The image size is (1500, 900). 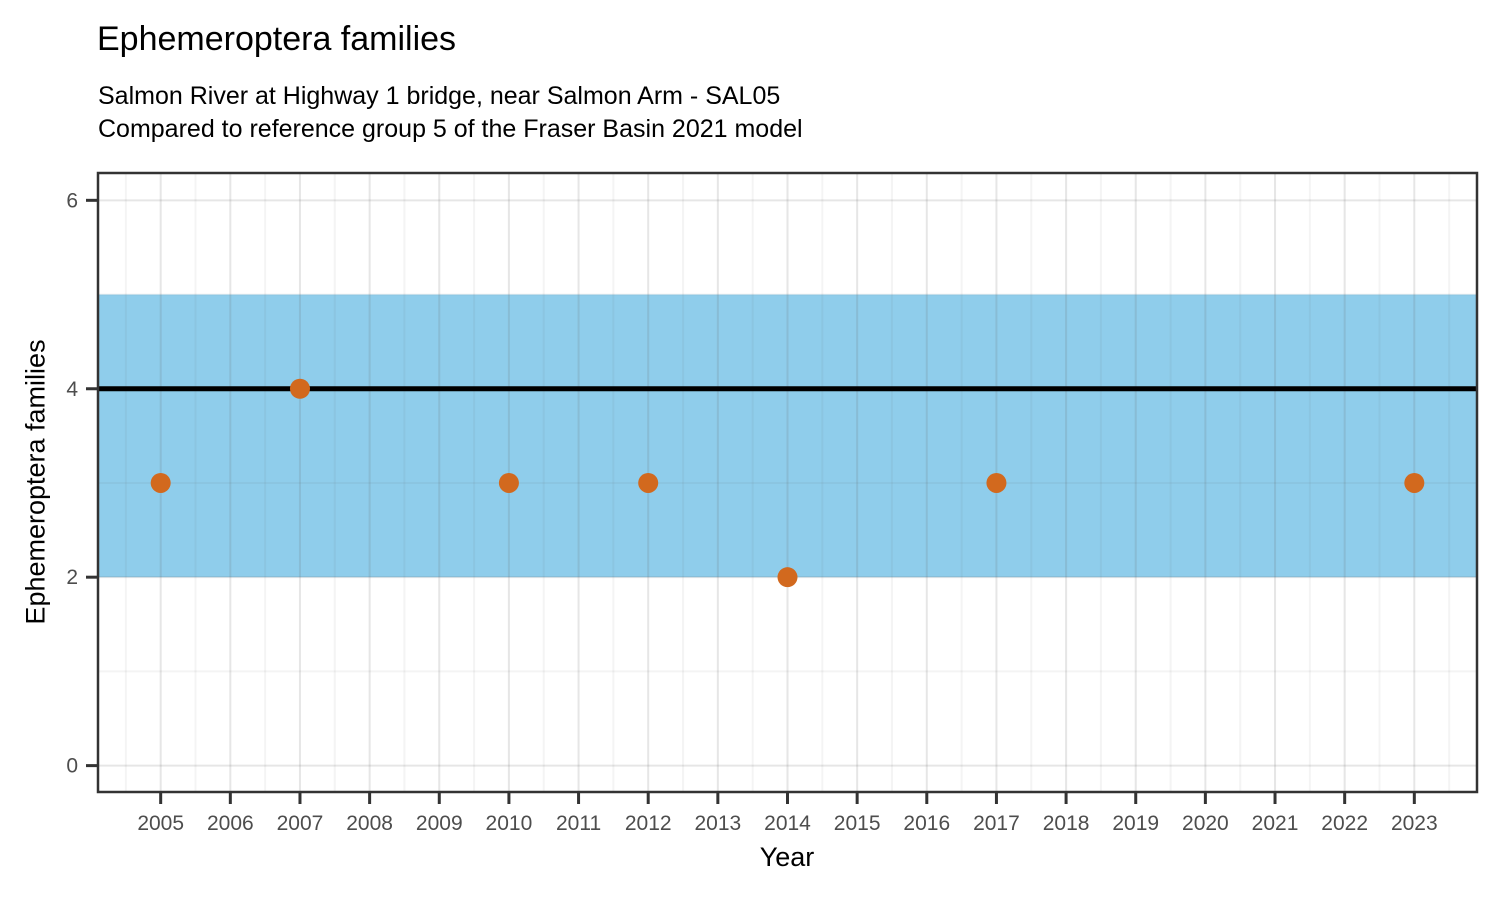 What do you see at coordinates (1275, 823) in the screenshot?
I see `x-tick-label: 2021` at bounding box center [1275, 823].